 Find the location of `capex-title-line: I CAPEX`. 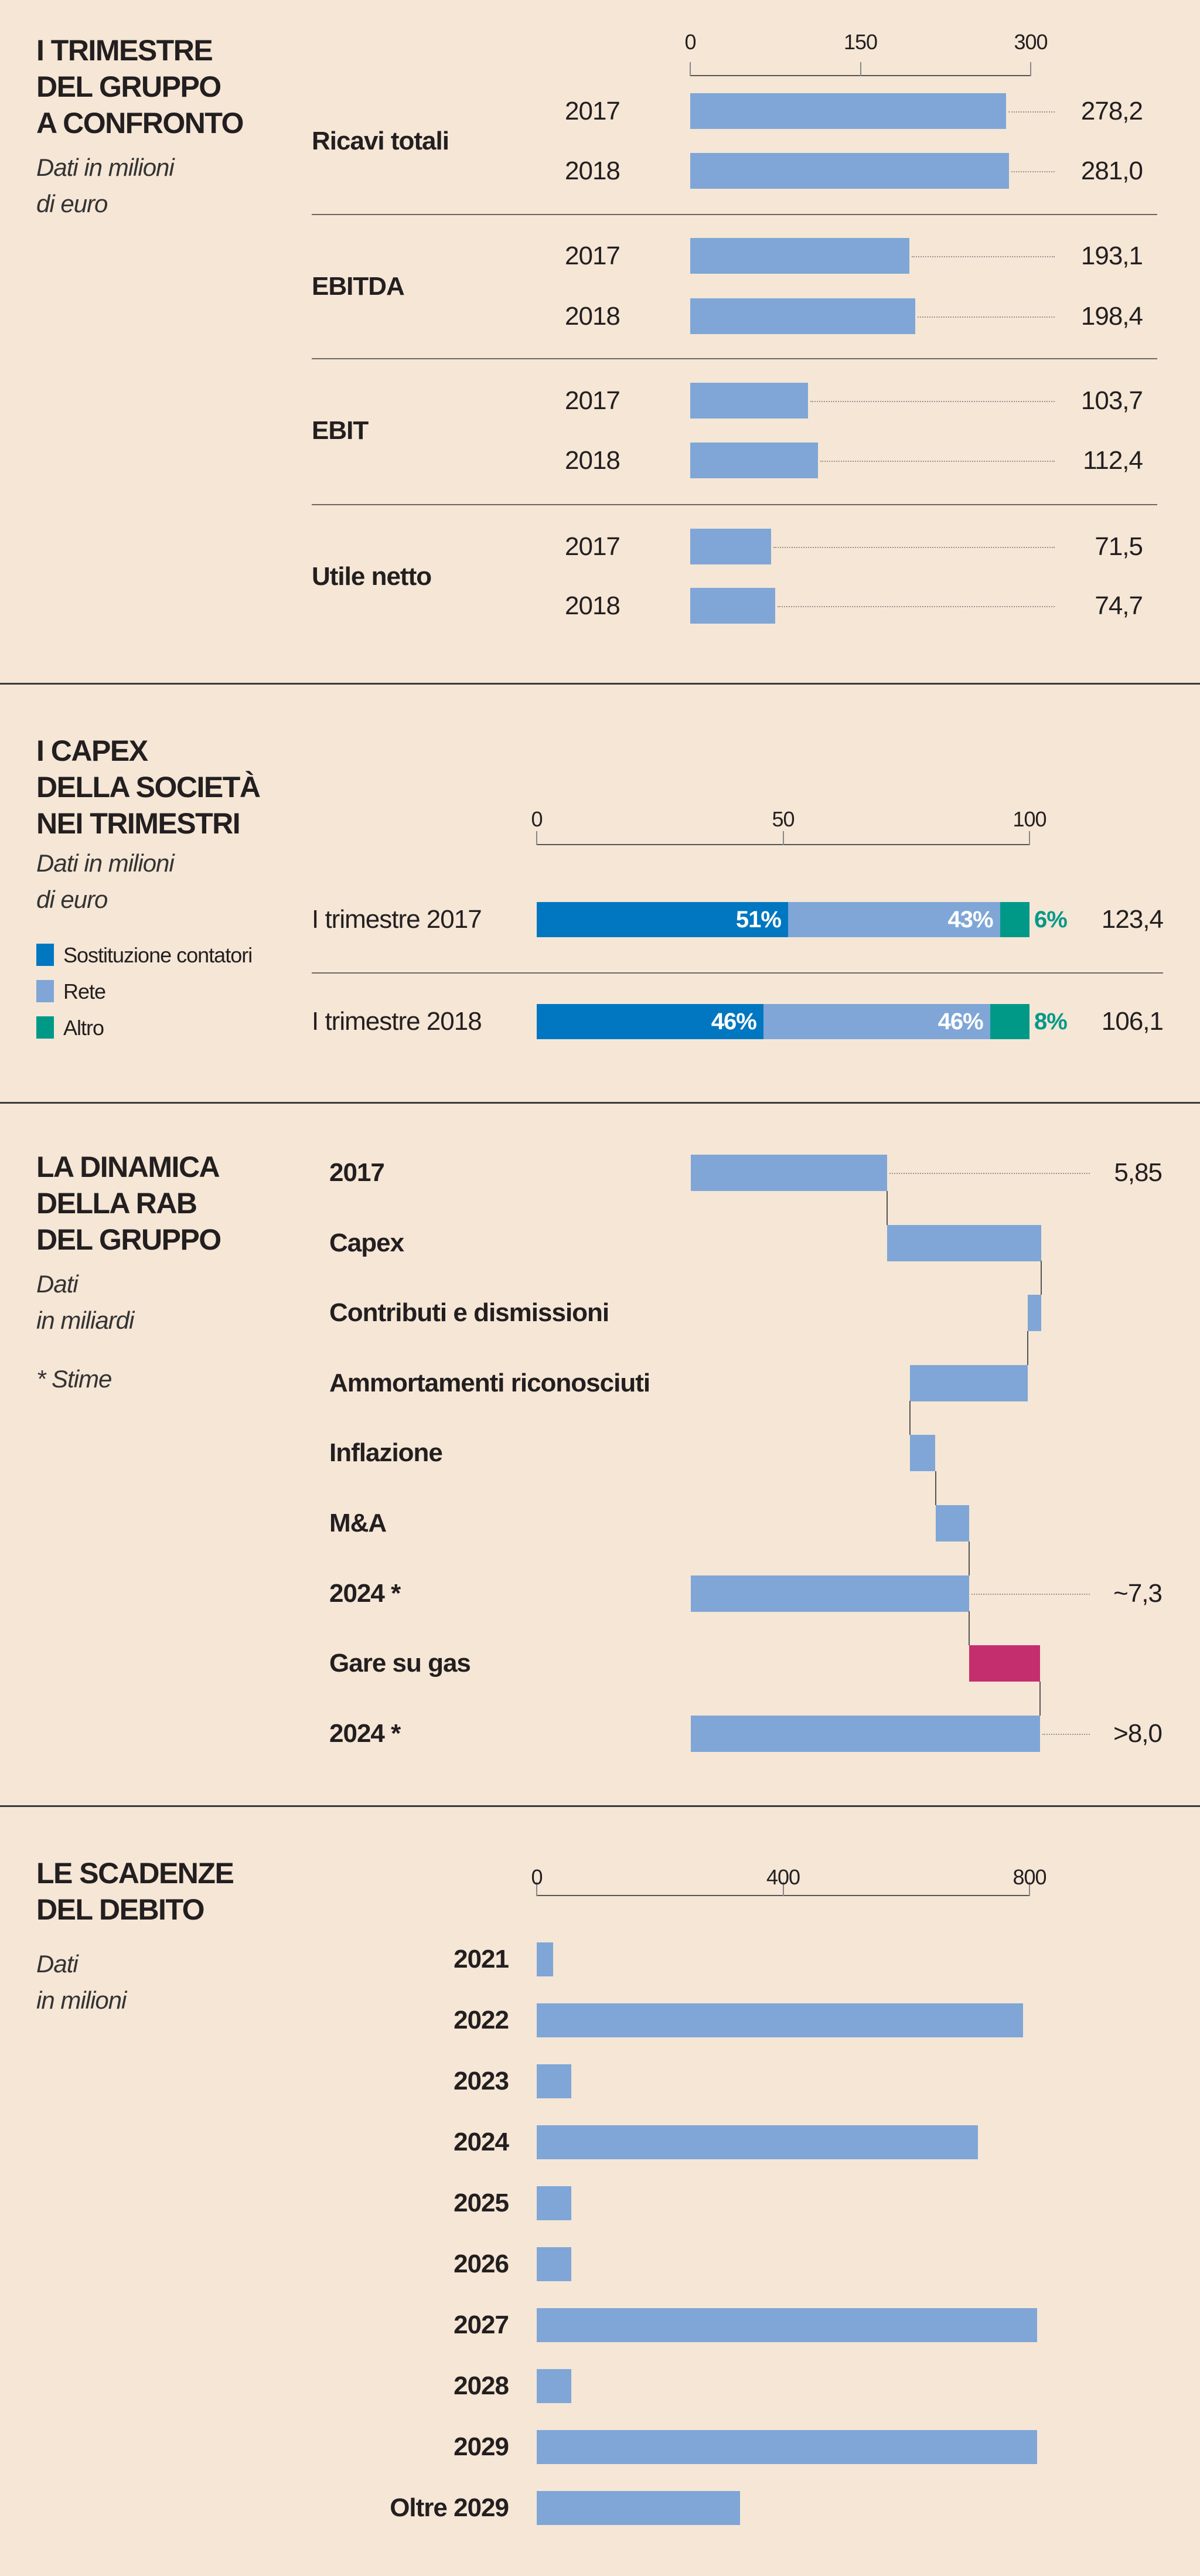

capex-title-line: I CAPEX is located at coordinates (92, 750).